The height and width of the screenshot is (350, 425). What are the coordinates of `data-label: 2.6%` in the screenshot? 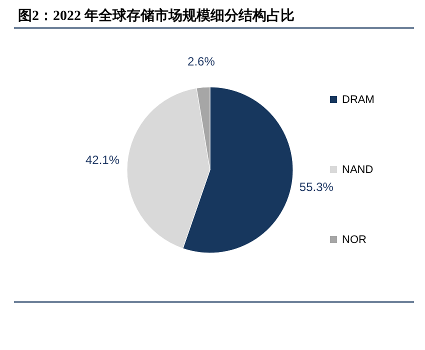 It's located at (202, 61).